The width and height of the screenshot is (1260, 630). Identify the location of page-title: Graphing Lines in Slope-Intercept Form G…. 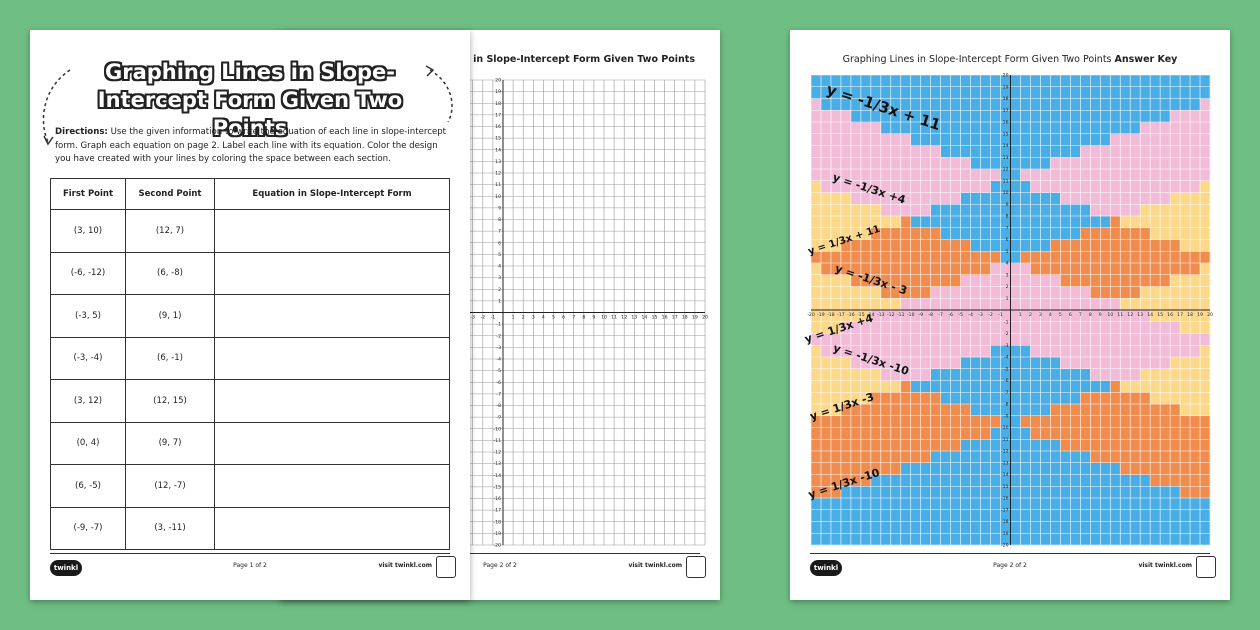
(1010, 59).